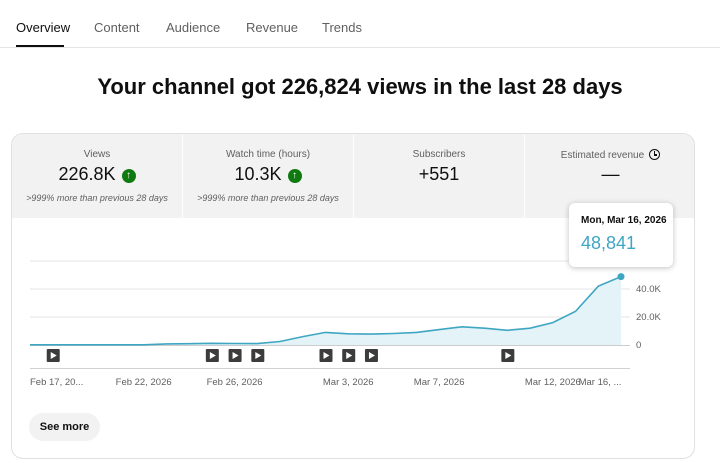  I want to click on series-area, so click(325, 310).